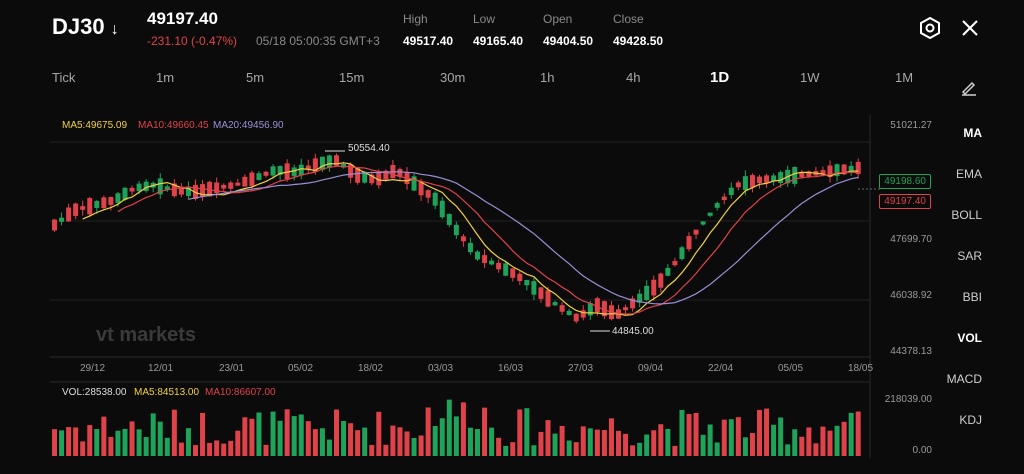 The height and width of the screenshot is (474, 1024). I want to click on tab-1w: 1W, so click(810, 77).